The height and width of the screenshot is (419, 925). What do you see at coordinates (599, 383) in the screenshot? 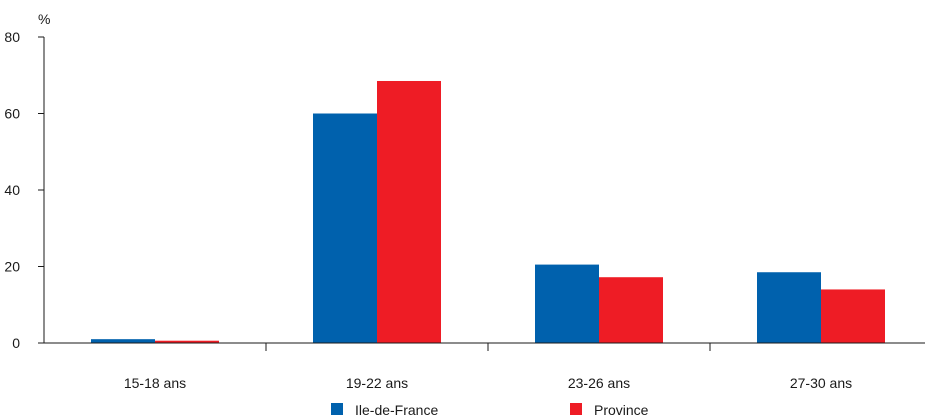
I see `x-tick-label: 23-26 ans` at bounding box center [599, 383].